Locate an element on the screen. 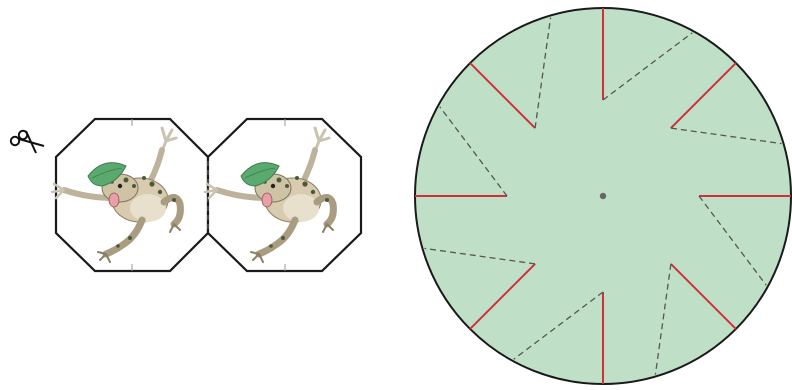 The width and height of the screenshot is (792, 390). scissors-icon is located at coordinates (27, 141).